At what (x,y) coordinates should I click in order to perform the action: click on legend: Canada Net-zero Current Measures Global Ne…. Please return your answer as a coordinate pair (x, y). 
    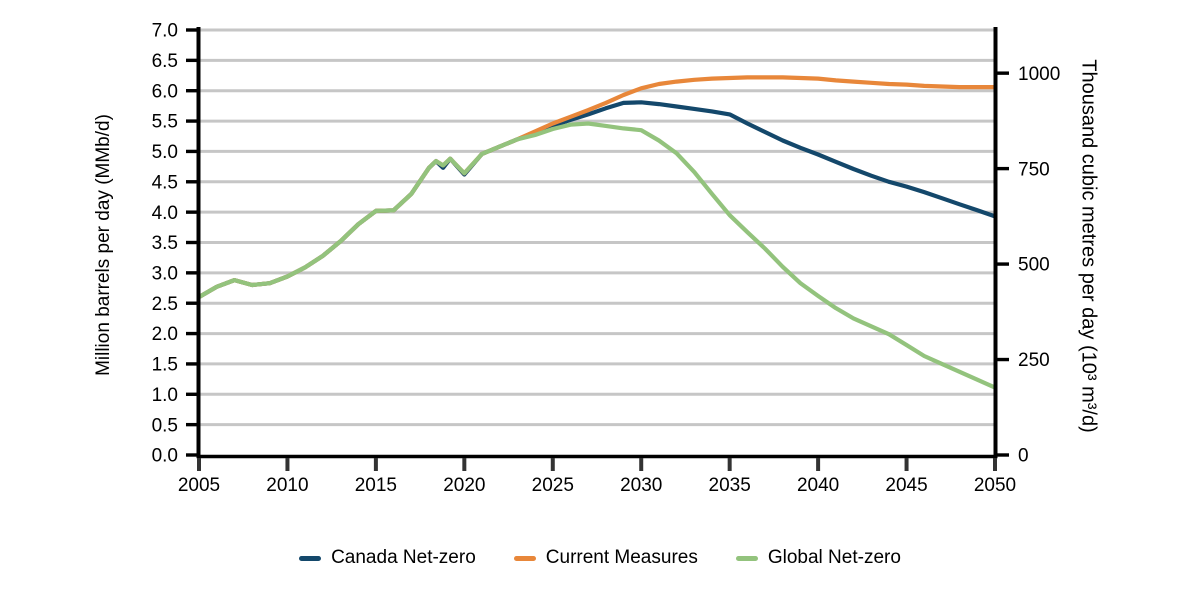
    Looking at the image, I should click on (600, 558).